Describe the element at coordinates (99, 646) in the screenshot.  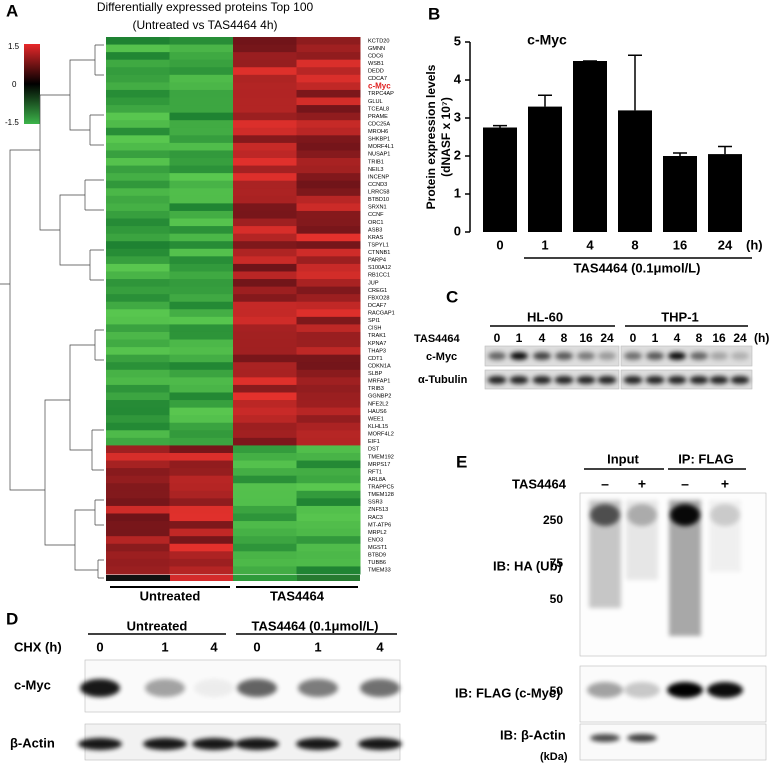
I see `lane-label: 0` at that location.